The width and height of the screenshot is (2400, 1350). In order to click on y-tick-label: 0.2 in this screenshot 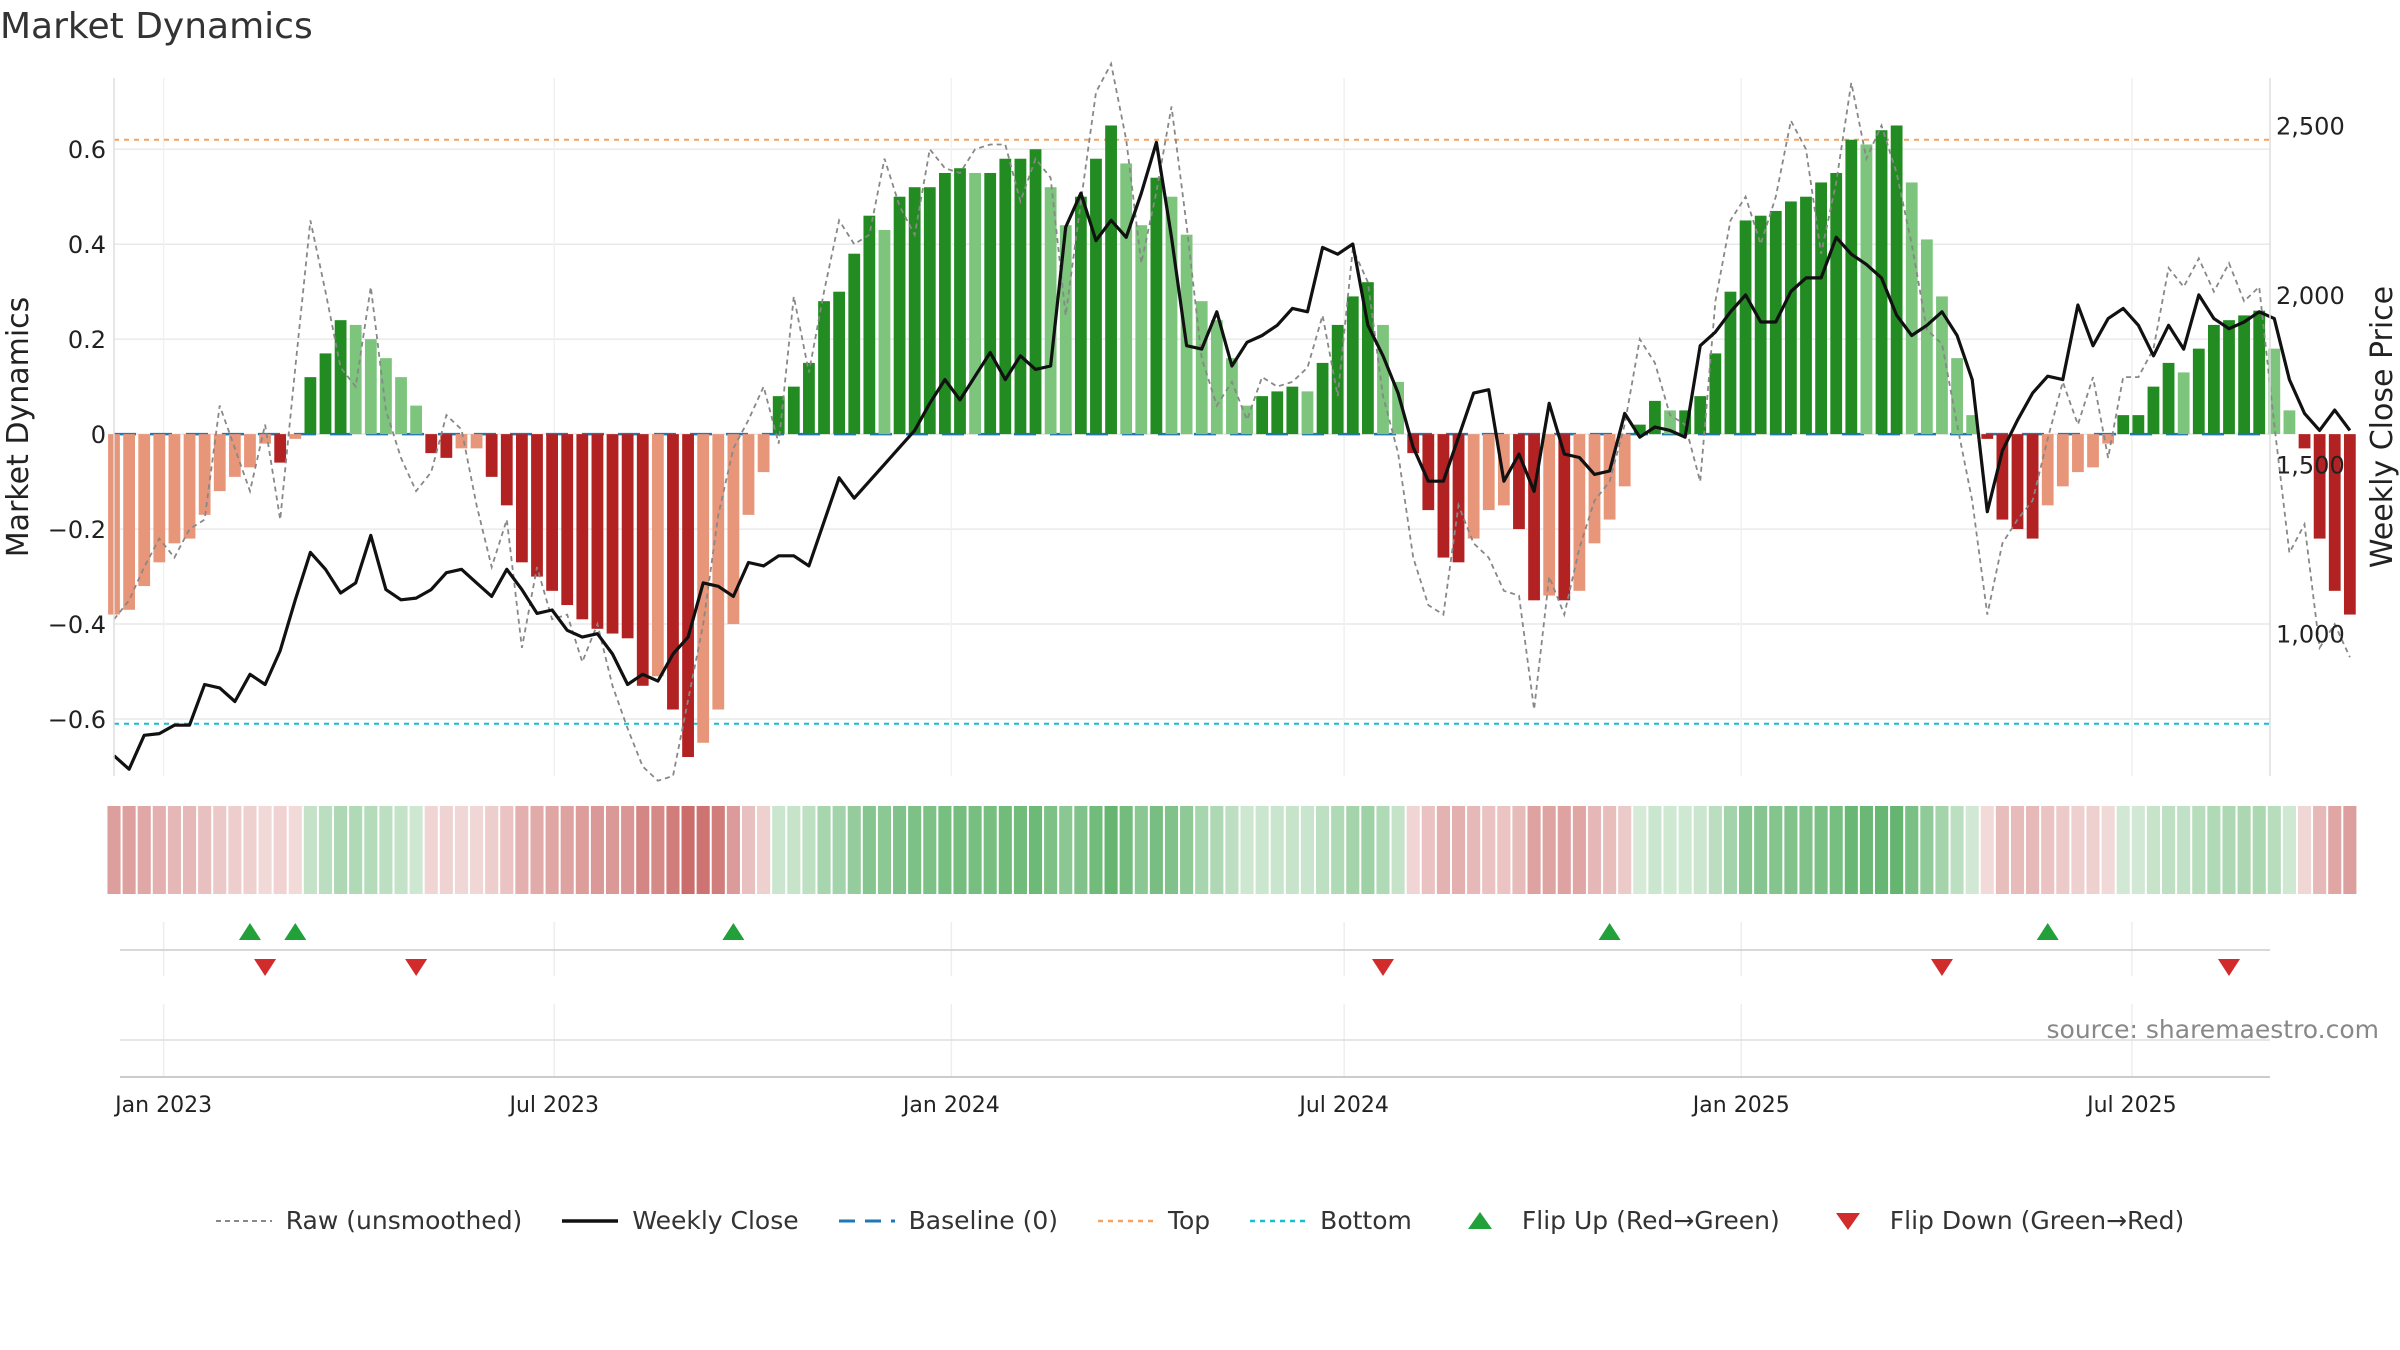, I will do `click(87, 340)`.